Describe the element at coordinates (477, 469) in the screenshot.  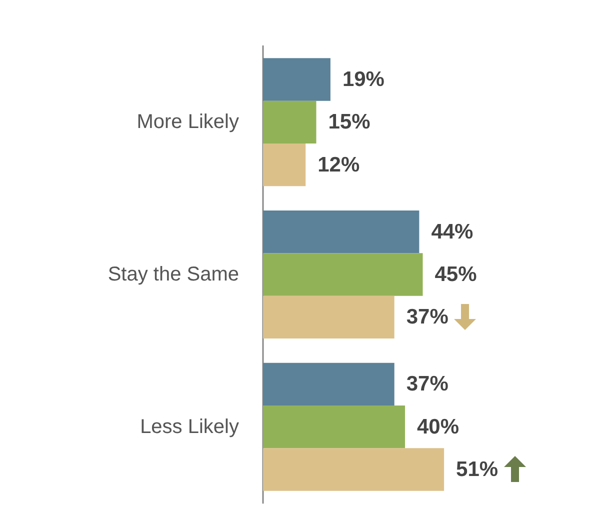
I see `data-label: 51%` at that location.